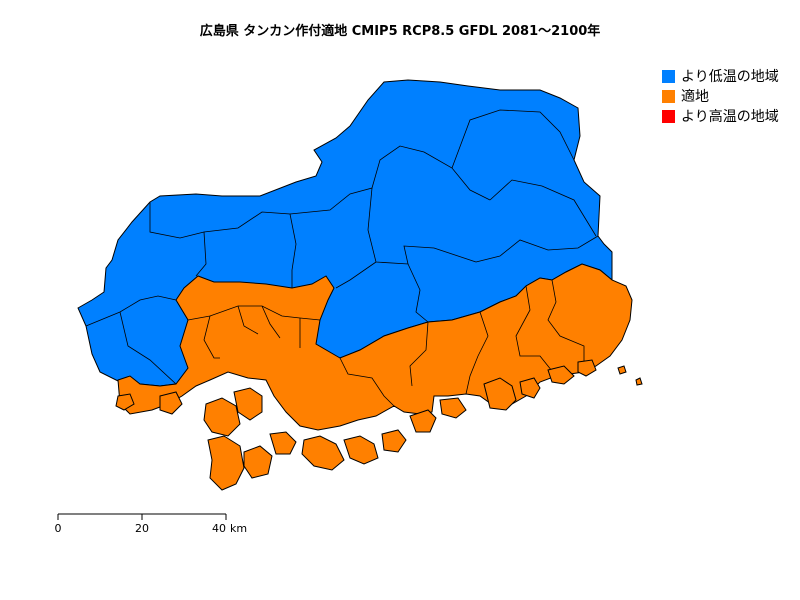  I want to click on scale-bar-unit: km, so click(238, 528).